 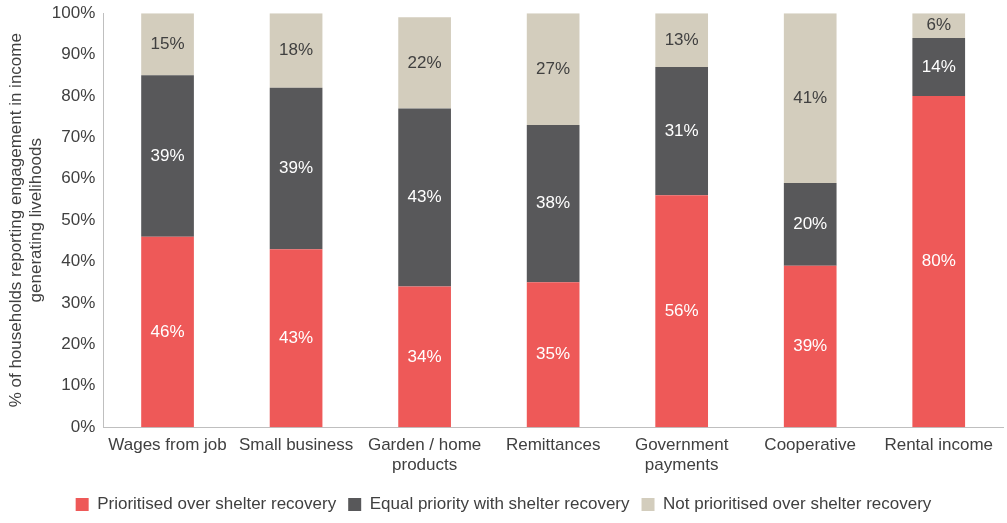 I want to click on data-label: 31%, so click(x=681, y=130).